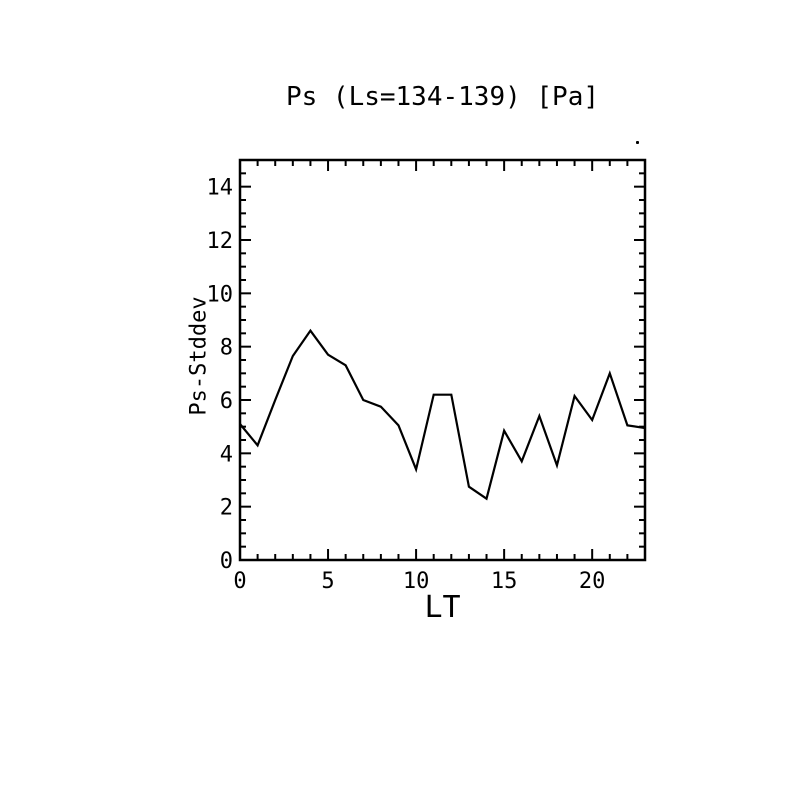 This screenshot has width=804, height=804. What do you see at coordinates (442, 607) in the screenshot?
I see `x-axis-label: LT` at bounding box center [442, 607].